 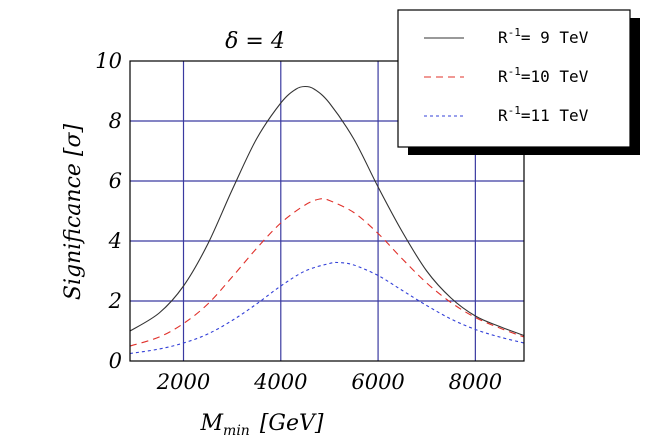 I want to click on x-axis-label: Mmin [GeV], so click(x=262, y=425).